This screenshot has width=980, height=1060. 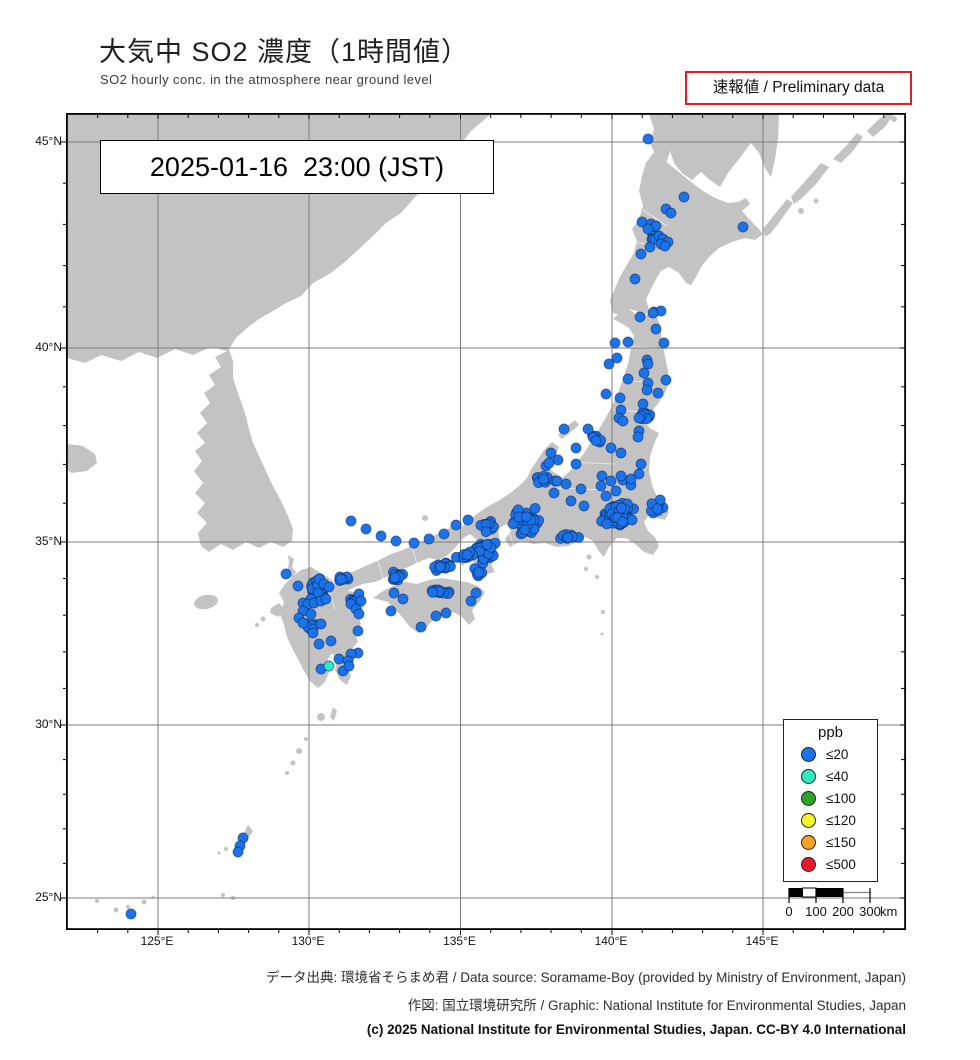 I want to click on legend-items: ≤20 ≤40 ≤100 ≤120 ≤150 ≤500, so click(x=830, y=809).